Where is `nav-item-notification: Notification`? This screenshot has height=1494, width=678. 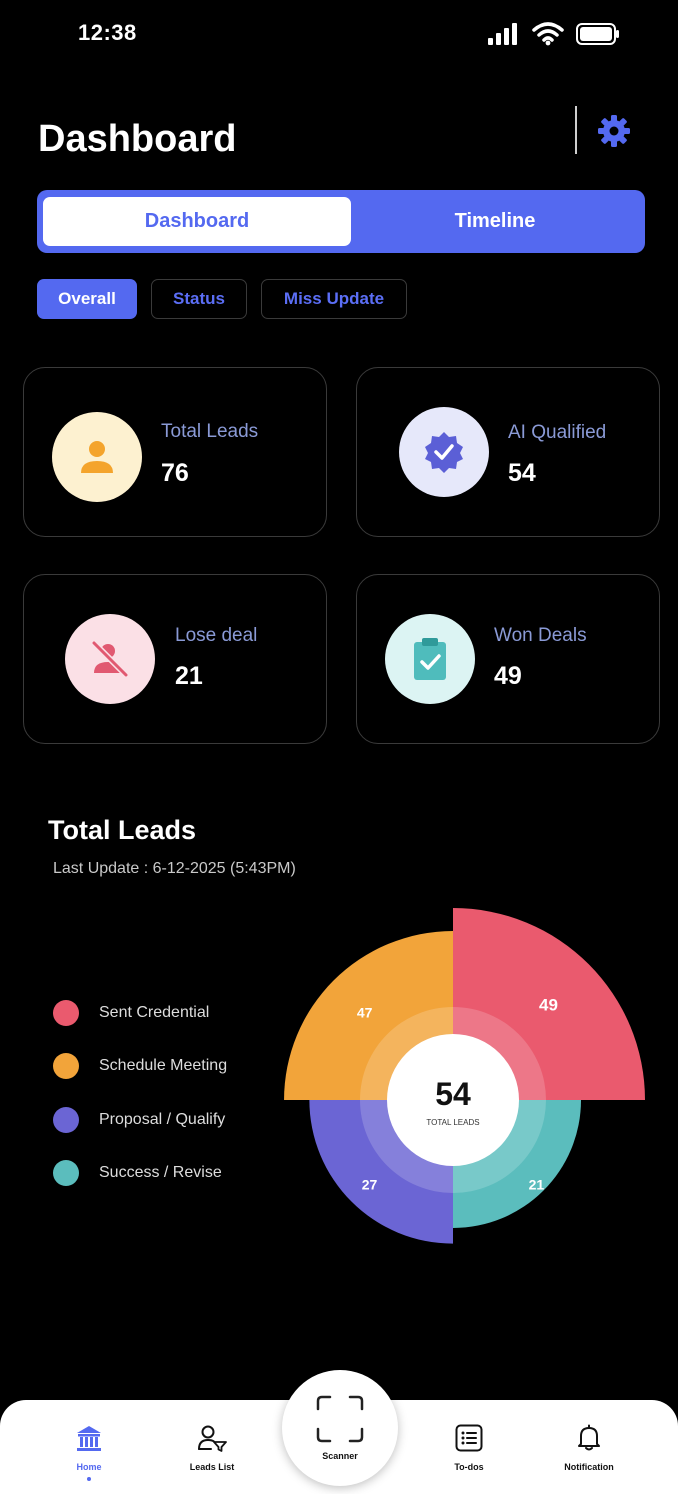 nav-item-notification: Notification is located at coordinates (589, 1448).